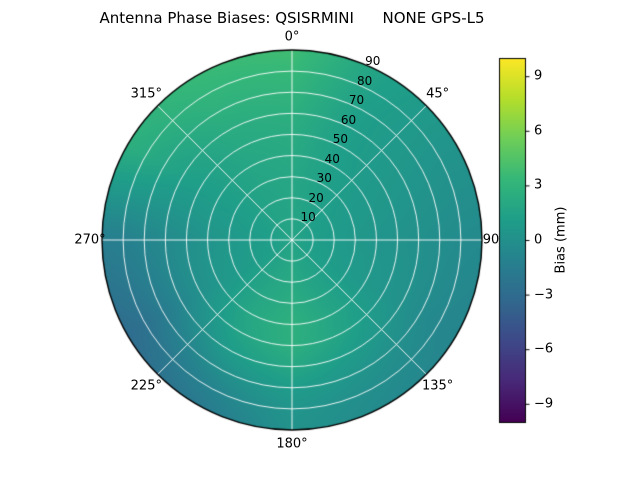  Describe the element at coordinates (90, 240) in the screenshot. I see `angular-tick-label: 270°` at that location.